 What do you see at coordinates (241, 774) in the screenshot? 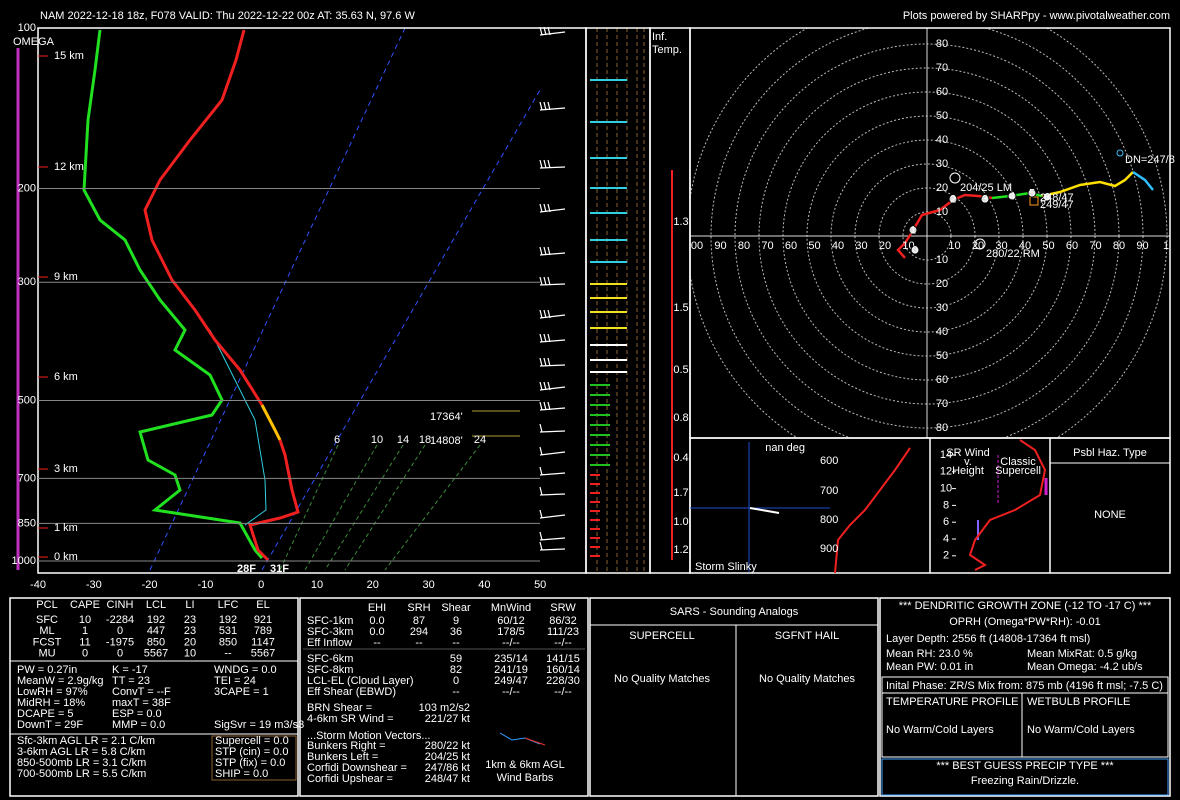
I see `severe-index: SHIP = 0.0` at bounding box center [241, 774].